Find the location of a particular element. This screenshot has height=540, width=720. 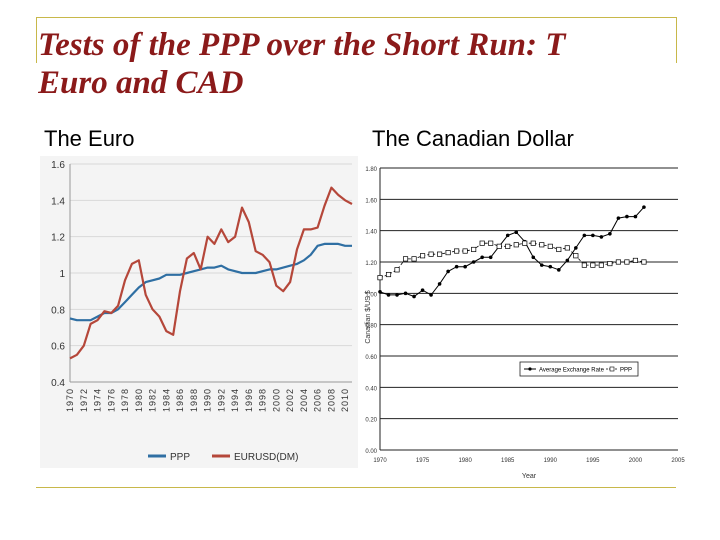

slide-frame-bottom is located at coordinates (356, 487).